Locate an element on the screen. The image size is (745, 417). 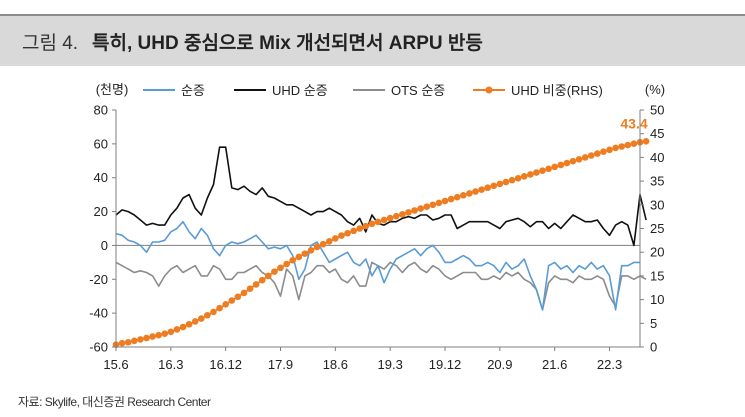
legend-ots-net: OTS 순증 is located at coordinates (399, 90).